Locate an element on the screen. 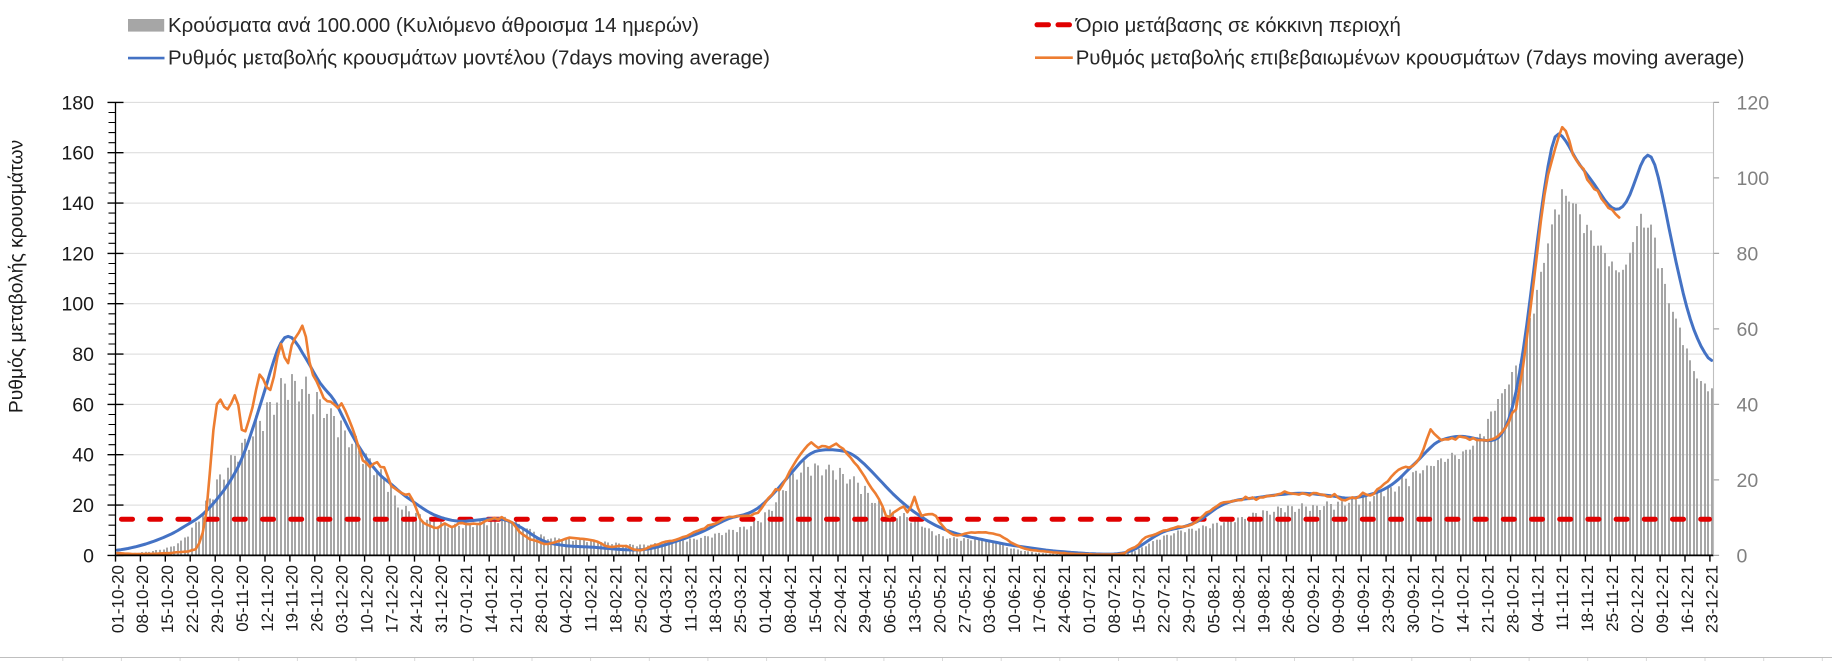 Image resolution: width=1832 pixels, height=661 pixels. svg-text: 23-12-21 is located at coordinates (1712, 599).